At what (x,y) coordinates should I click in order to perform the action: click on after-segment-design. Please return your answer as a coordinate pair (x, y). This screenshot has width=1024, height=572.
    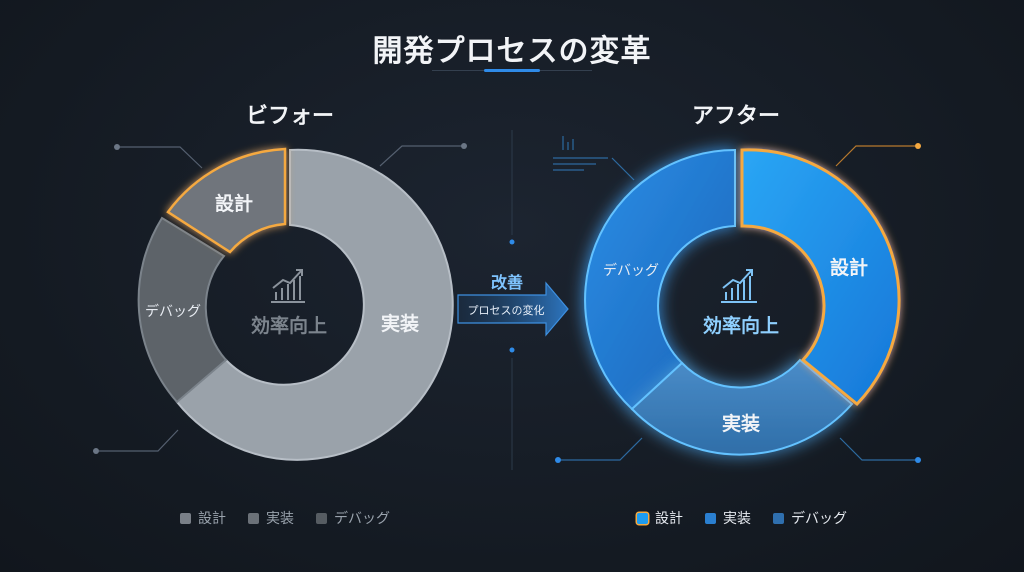
    Looking at the image, I should click on (820, 277).